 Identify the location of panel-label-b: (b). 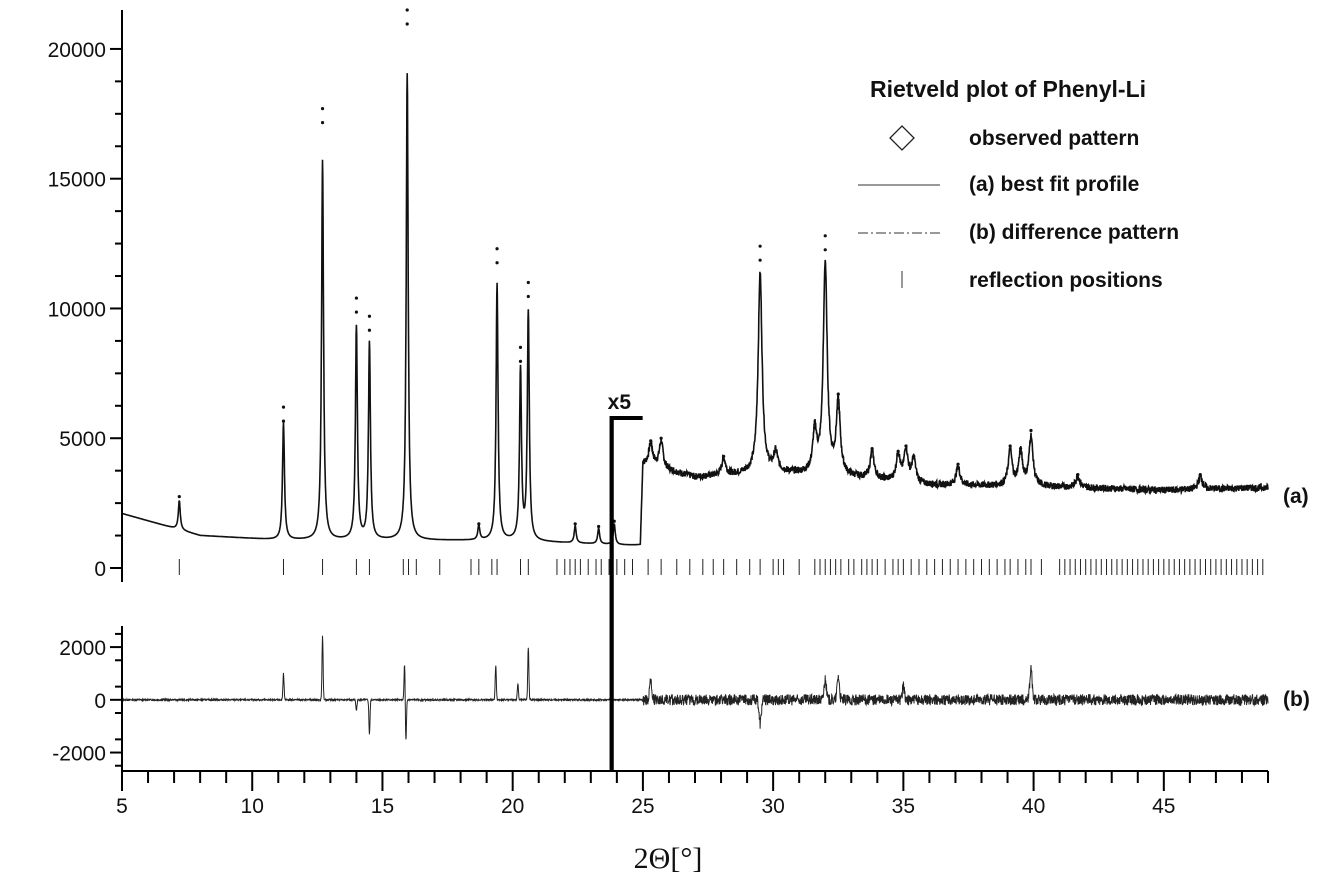
(1296, 699).